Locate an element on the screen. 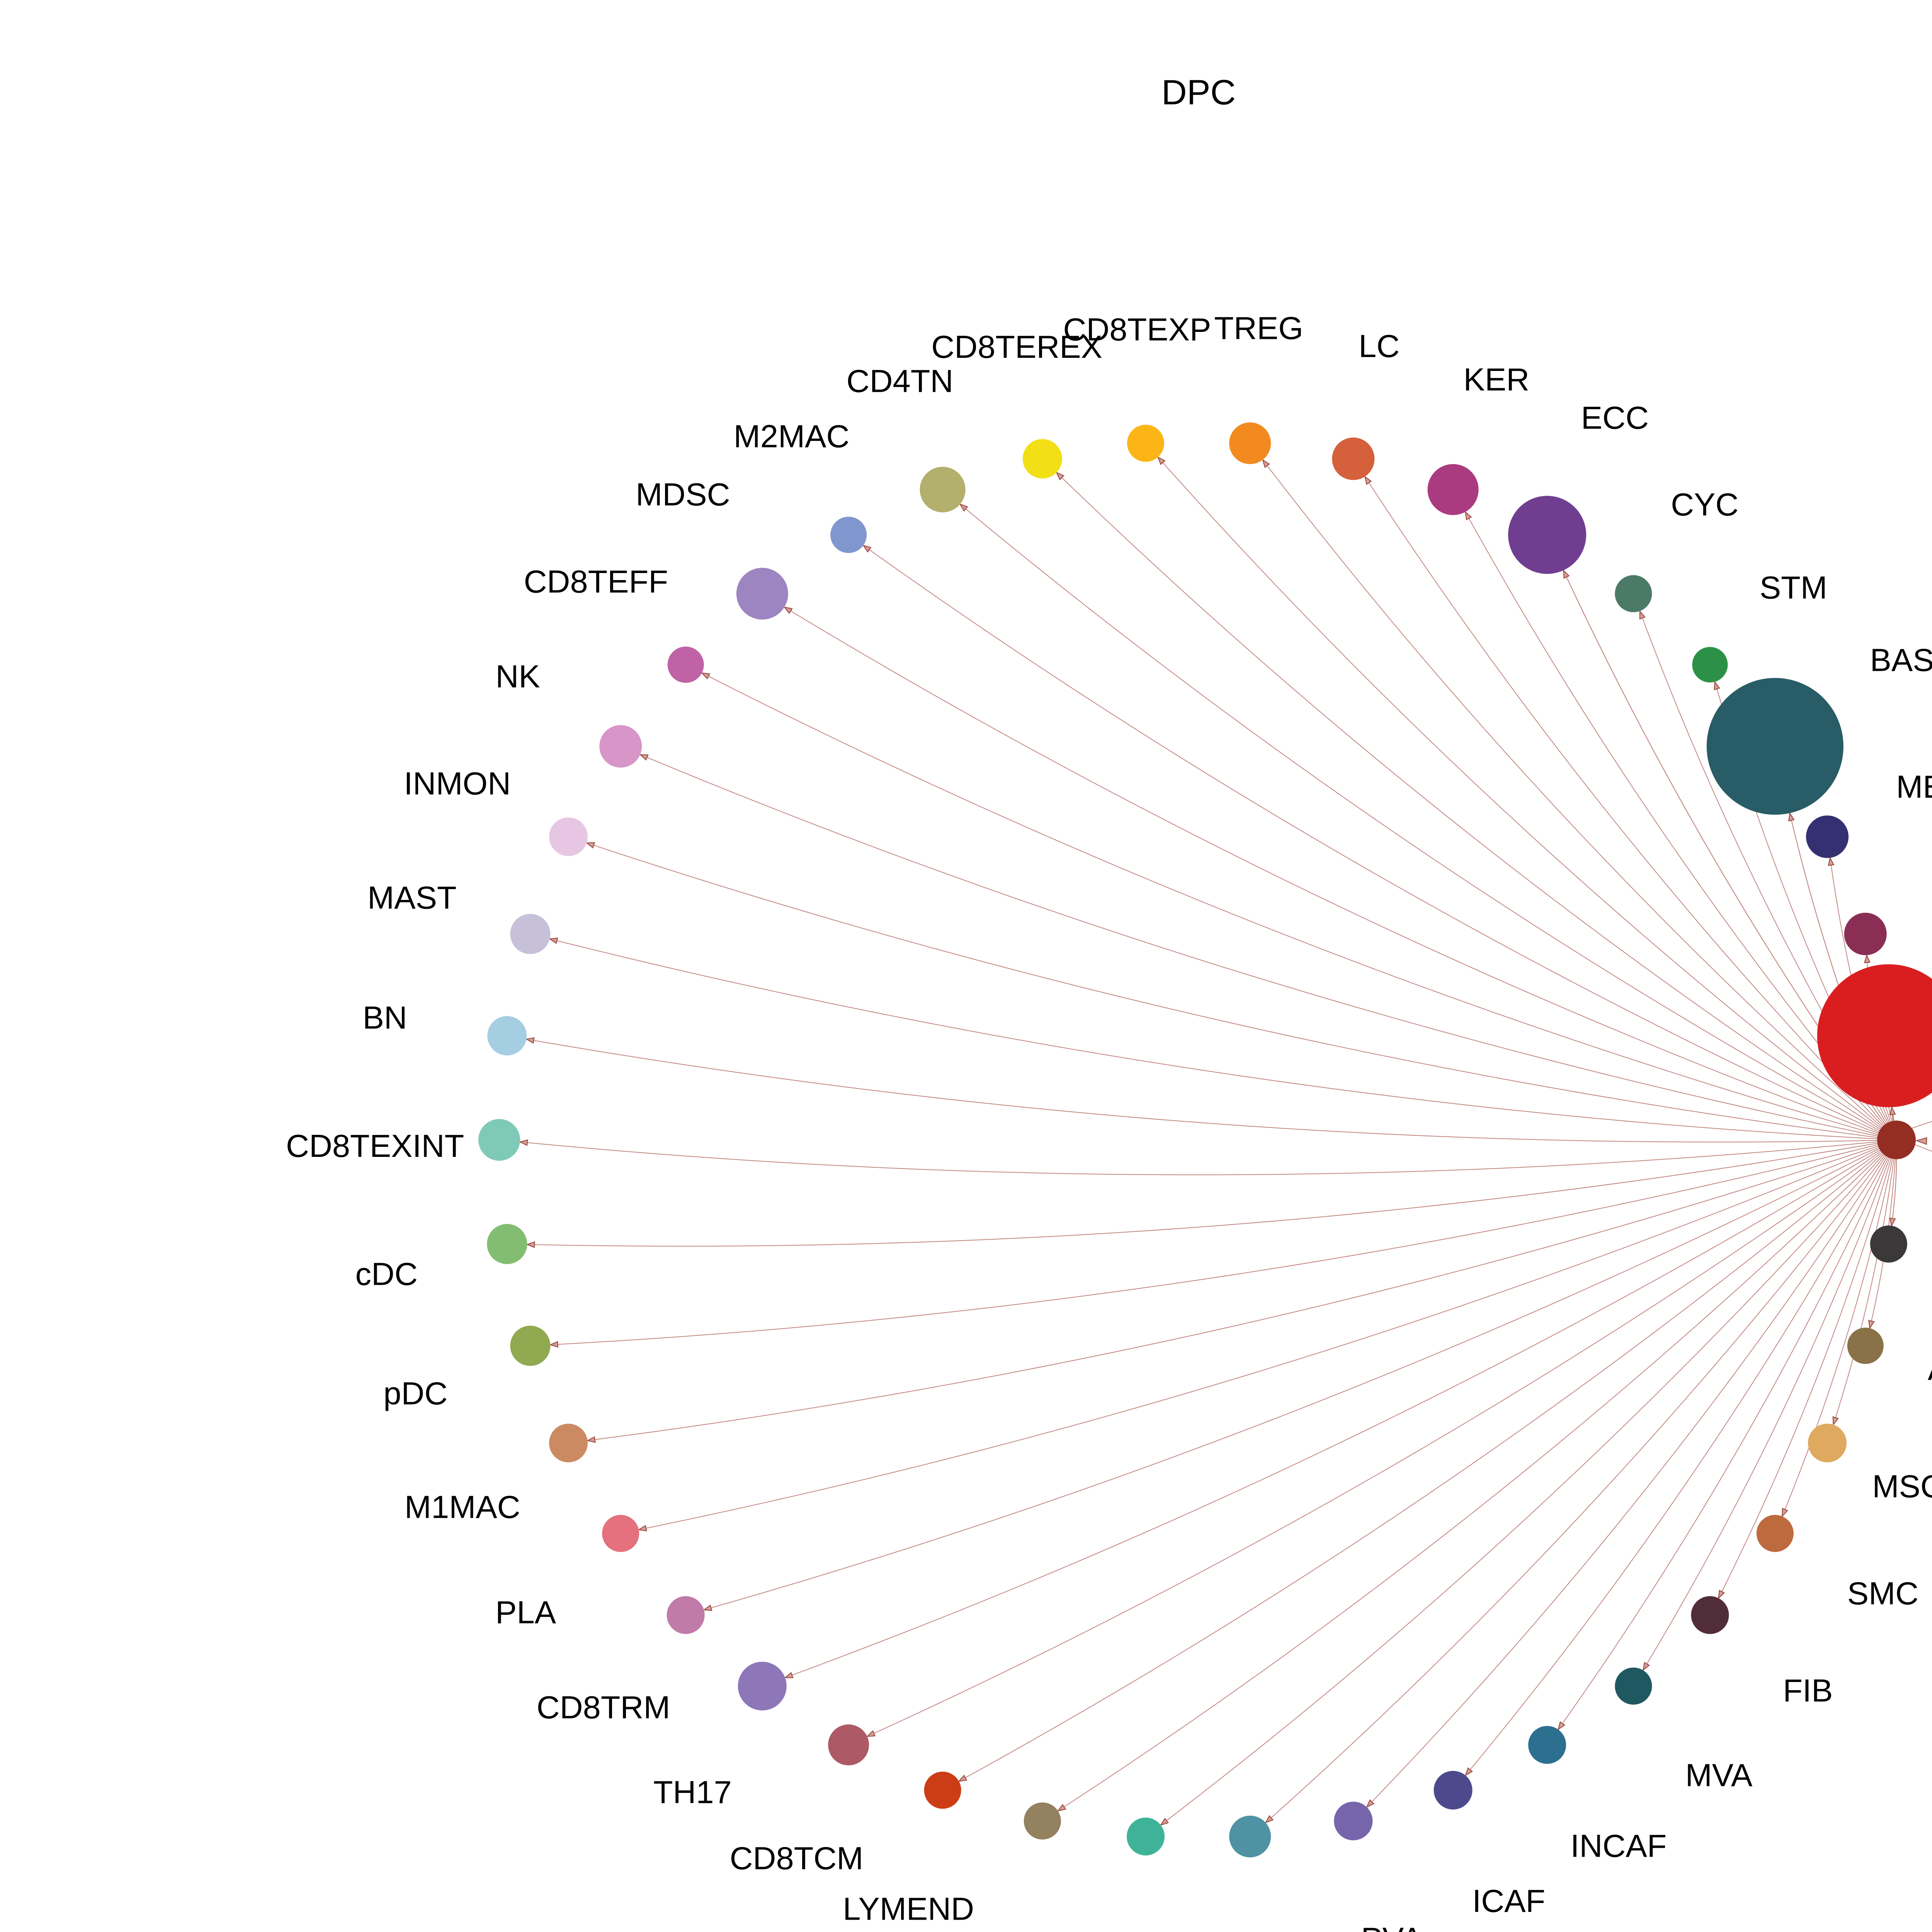 This screenshot has width=1932, height=1932. svg-text: MSC.PVA is located at coordinates (1902, 1486).